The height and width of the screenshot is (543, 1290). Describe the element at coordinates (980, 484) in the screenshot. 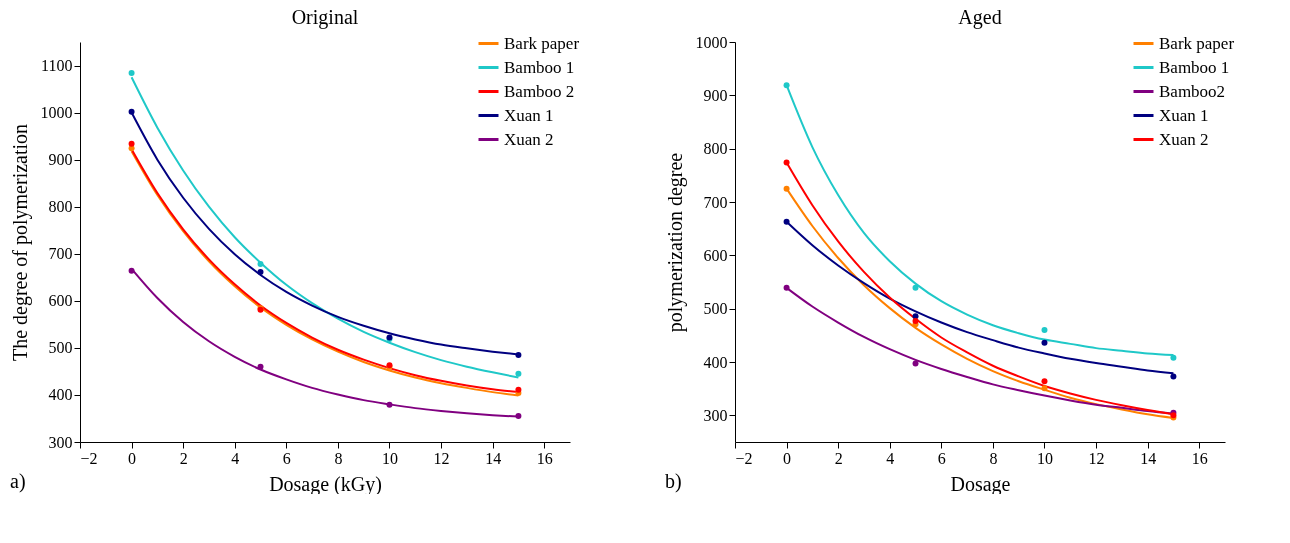

I see `x-axis-title: Dosage` at that location.